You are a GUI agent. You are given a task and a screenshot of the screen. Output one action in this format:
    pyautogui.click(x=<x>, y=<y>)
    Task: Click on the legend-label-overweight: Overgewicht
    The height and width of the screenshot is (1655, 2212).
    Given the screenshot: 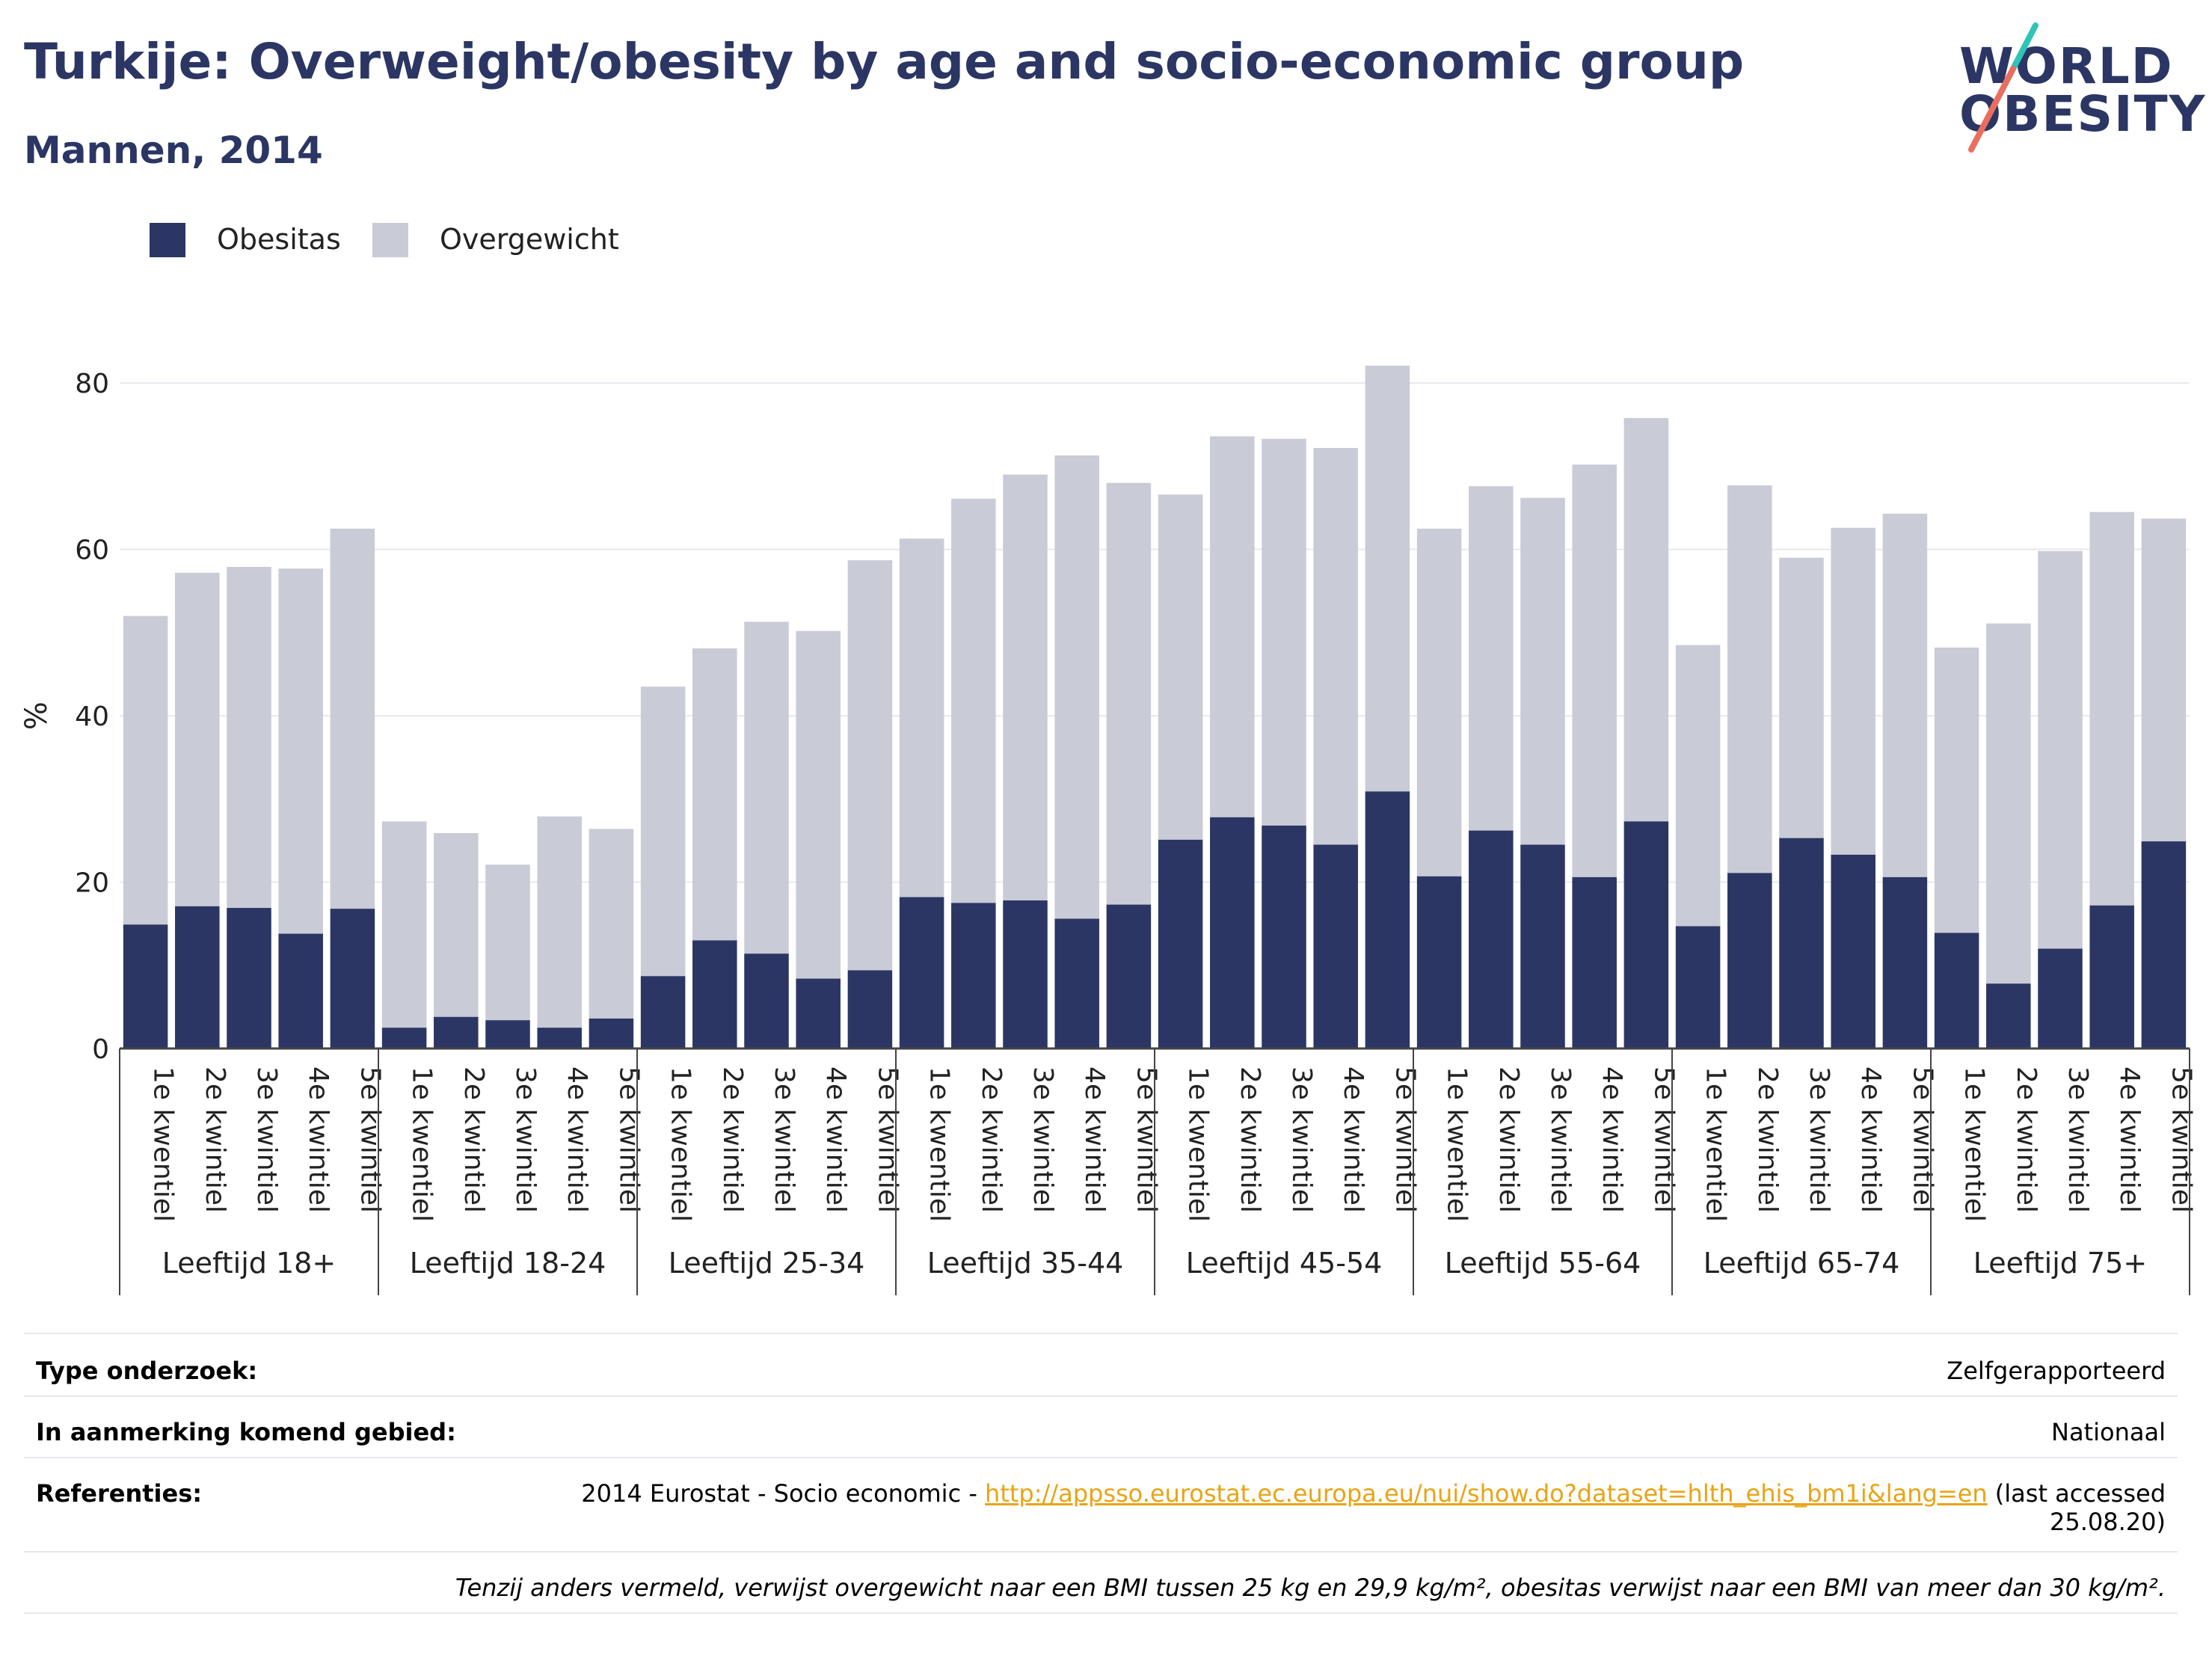 What is the action you would take?
    pyautogui.click(x=529, y=239)
    